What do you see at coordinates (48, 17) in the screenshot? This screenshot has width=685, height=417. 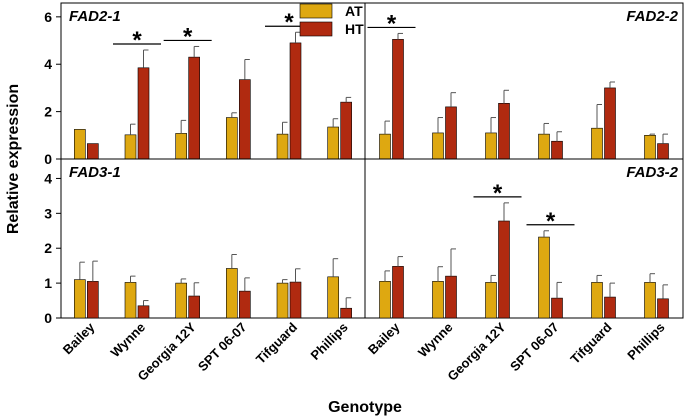 I see `y-tick-label: 6` at bounding box center [48, 17].